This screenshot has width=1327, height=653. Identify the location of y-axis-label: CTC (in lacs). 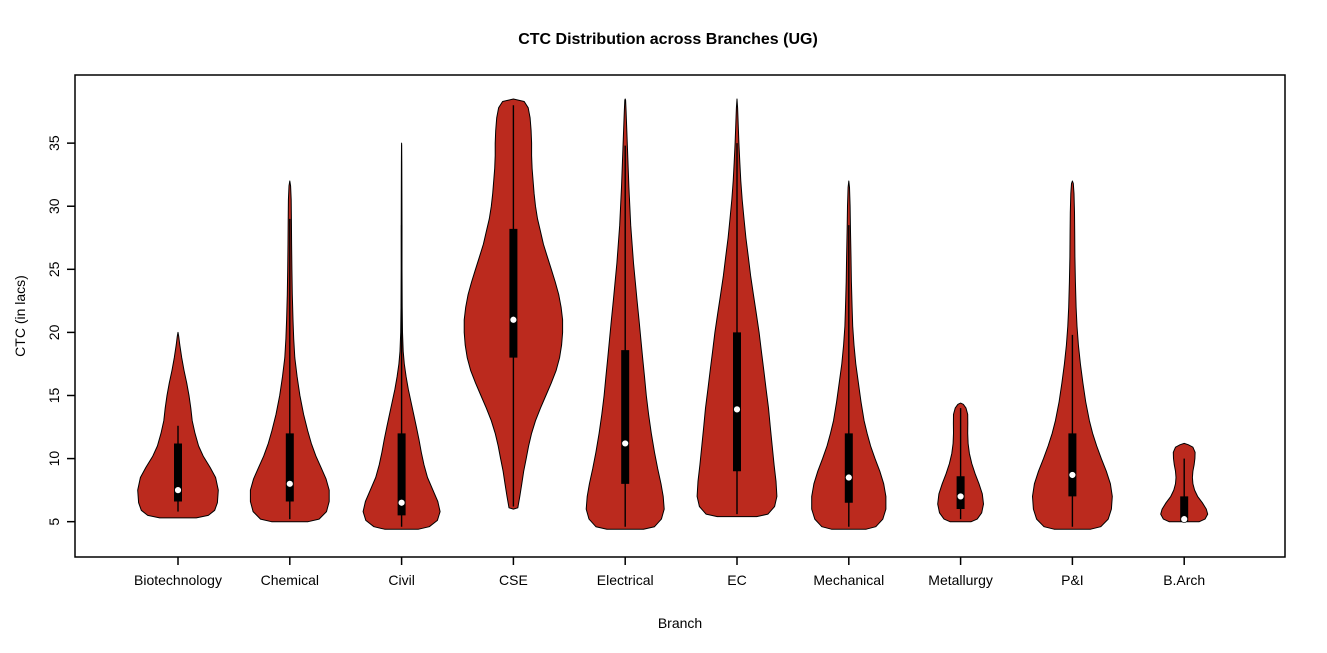
(20, 316).